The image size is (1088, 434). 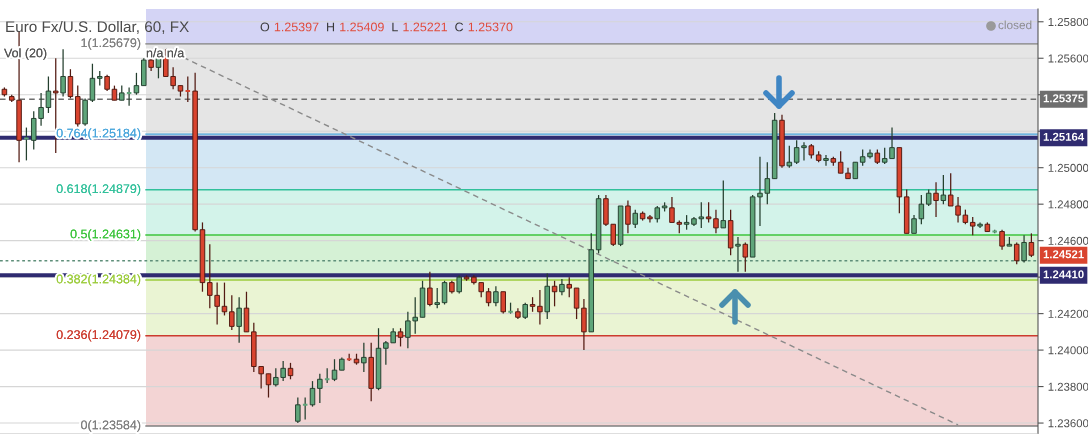 What do you see at coordinates (1064, 136) in the screenshot?
I see `ref-line-label: 1.25164` at bounding box center [1064, 136].